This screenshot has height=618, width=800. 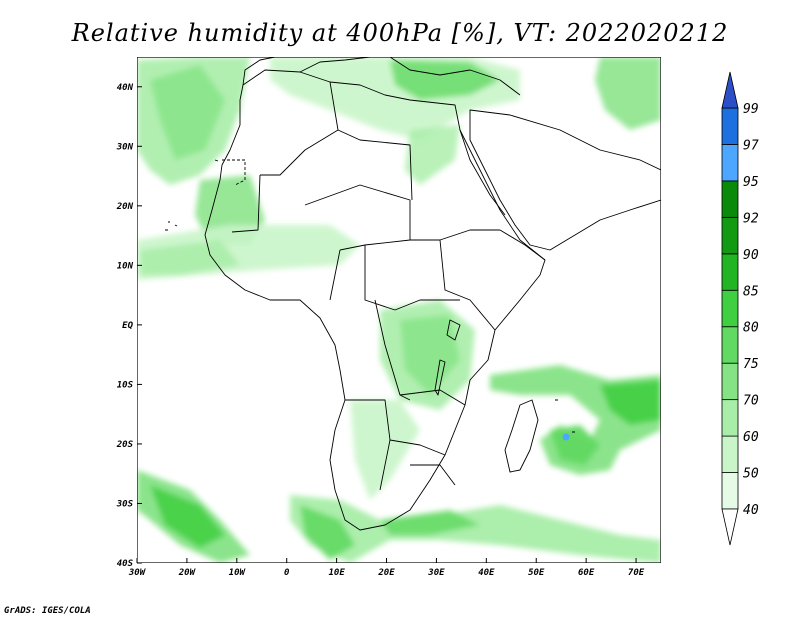 I want to click on x-tick-label: 70E, so click(x=636, y=573).